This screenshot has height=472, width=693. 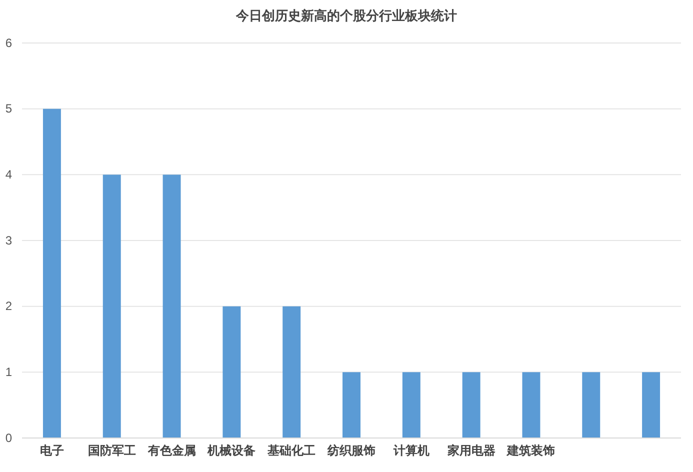 What do you see at coordinates (8, 437) in the screenshot?
I see `y-tick-label: 0` at bounding box center [8, 437].